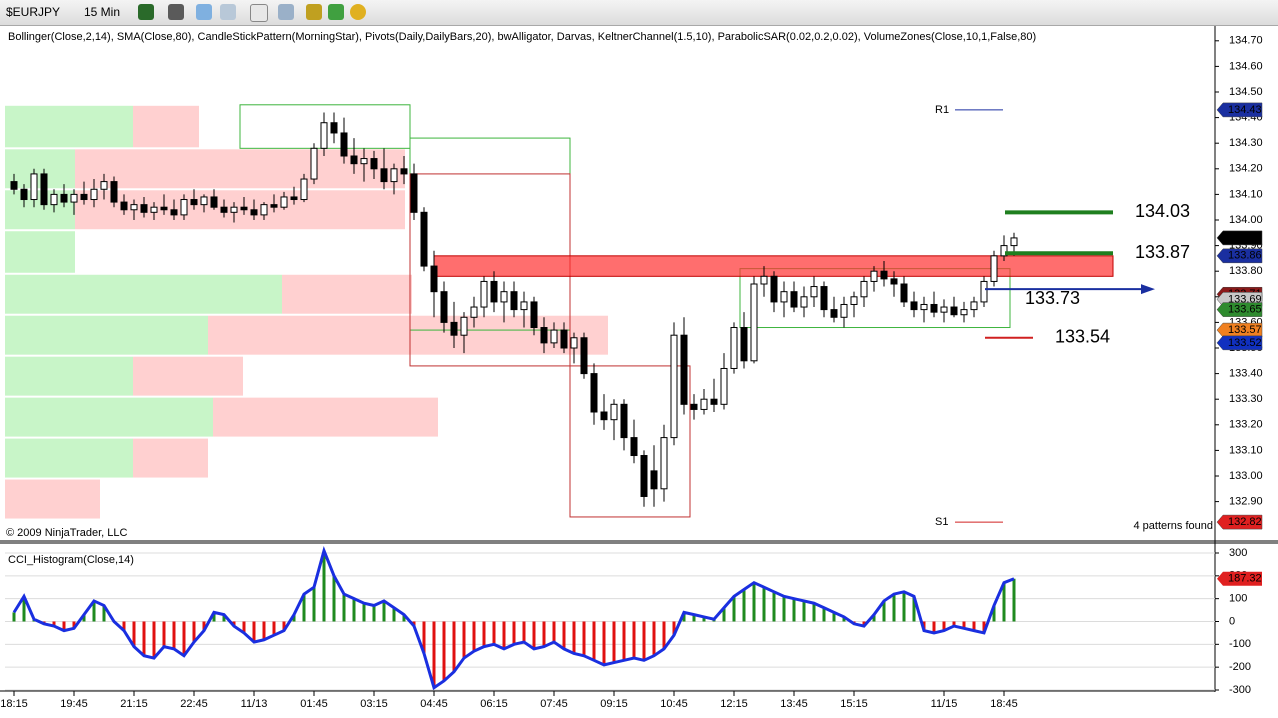 The image size is (1278, 718). I want to click on toolbar: $EURJPY 15 Min, so click(639, 13).